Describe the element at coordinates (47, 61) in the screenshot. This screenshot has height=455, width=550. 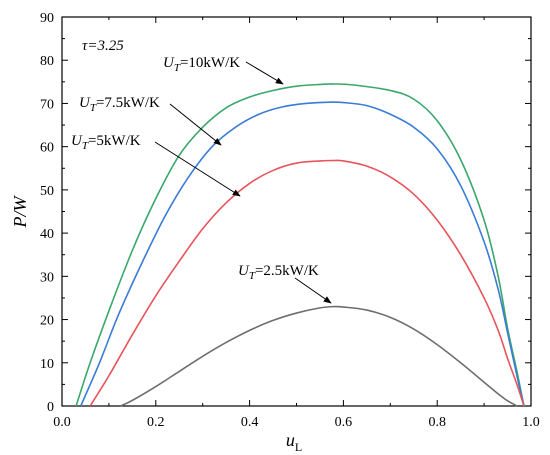
I see `y-tick-label: 80` at that location.